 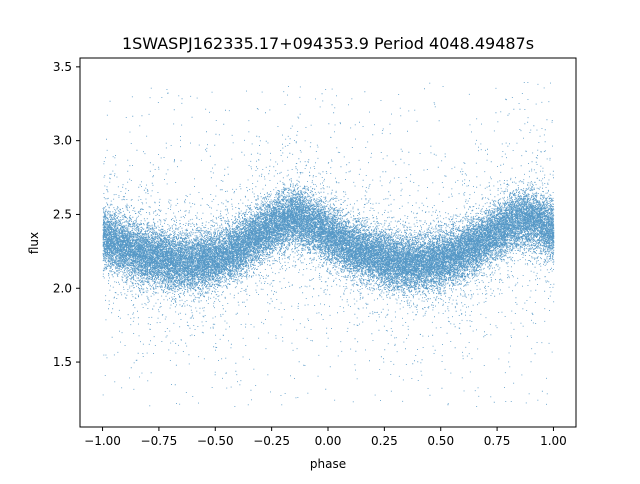 What do you see at coordinates (62, 141) in the screenshot?
I see `y-tick-label: 3.0` at bounding box center [62, 141].